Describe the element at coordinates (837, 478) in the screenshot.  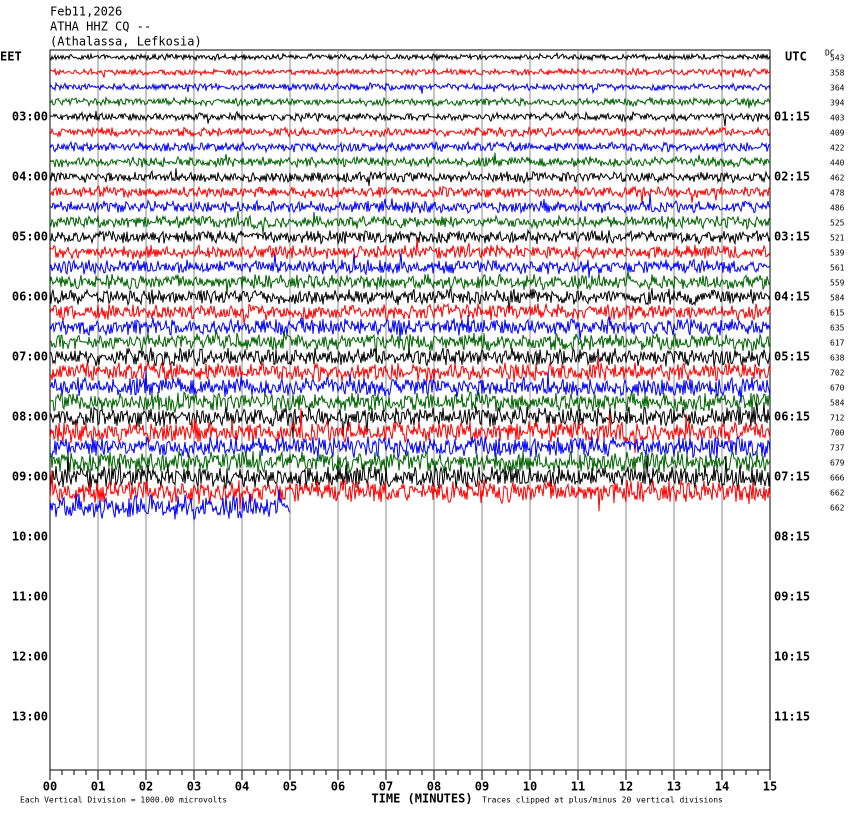
I see `dc-value: 666` at that location.